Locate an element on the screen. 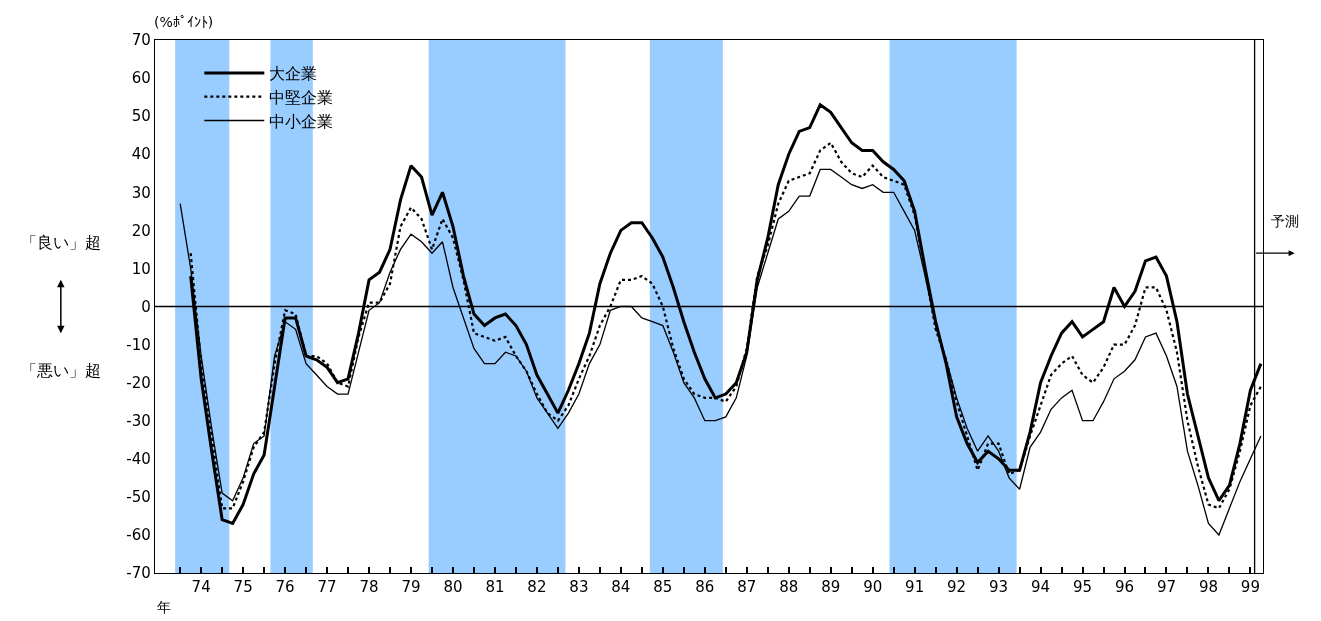 This screenshot has height=621, width=1321. x-tick-label: 95 is located at coordinates (1082, 587).